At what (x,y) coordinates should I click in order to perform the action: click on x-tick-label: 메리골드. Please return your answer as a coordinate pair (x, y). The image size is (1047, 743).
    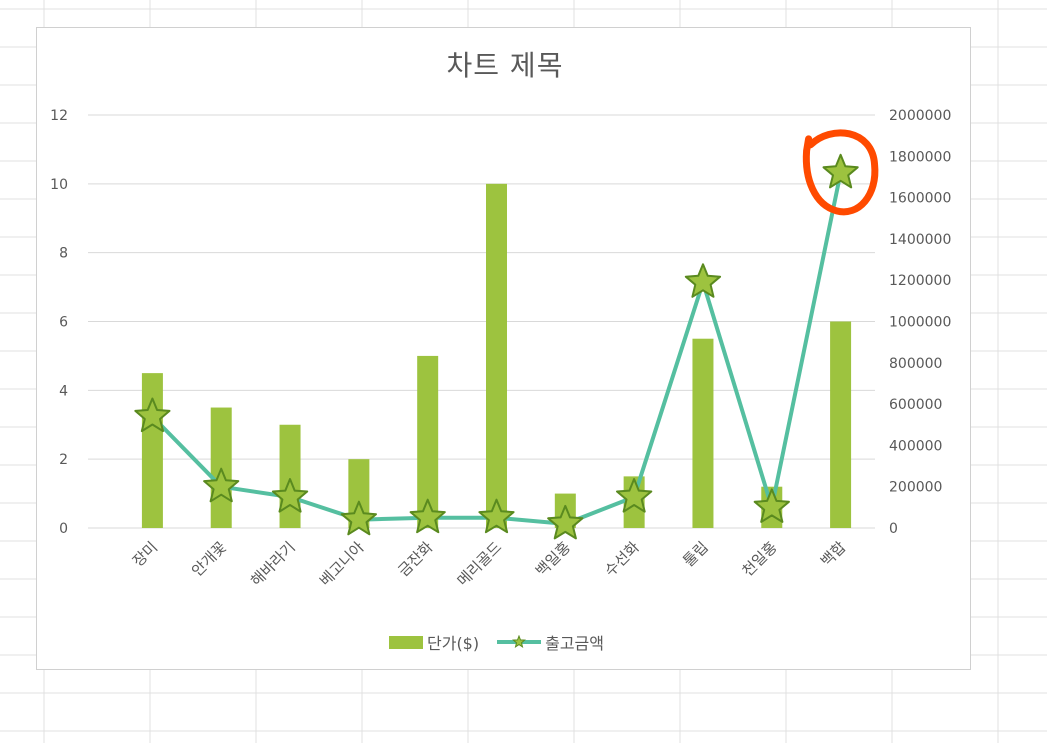
    Looking at the image, I should click on (480, 564).